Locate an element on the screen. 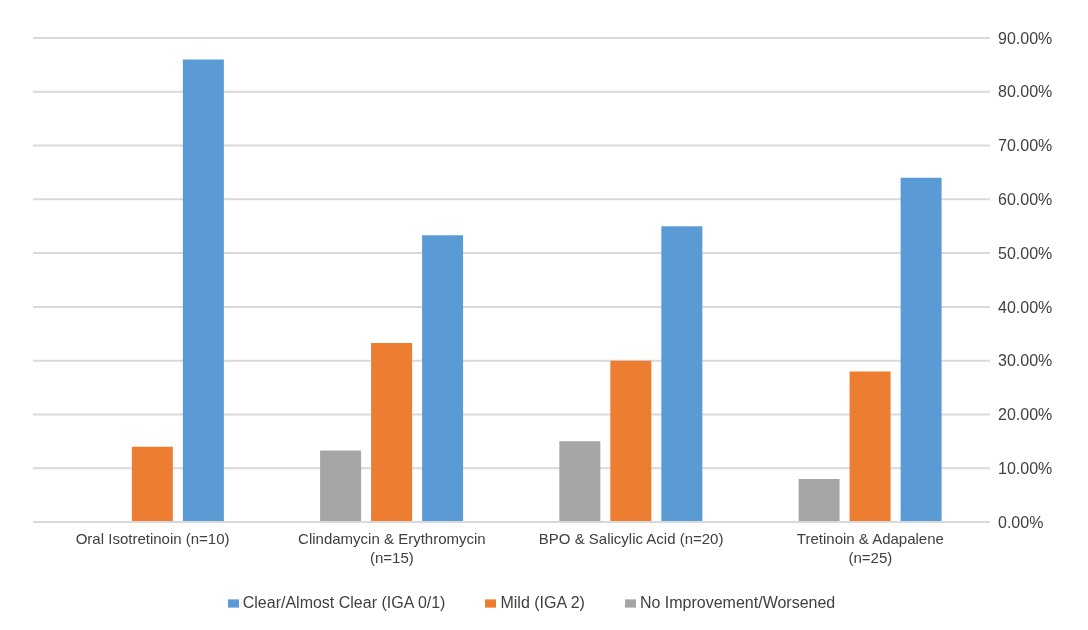 The height and width of the screenshot is (630, 1088). x-tick-label: Clindamycin & Erythromycin (n=15) is located at coordinates (392, 548).